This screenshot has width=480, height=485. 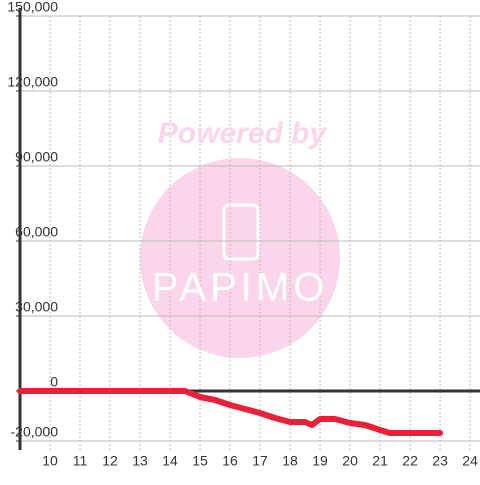 I want to click on x-tick-label: 23, so click(x=440, y=461).